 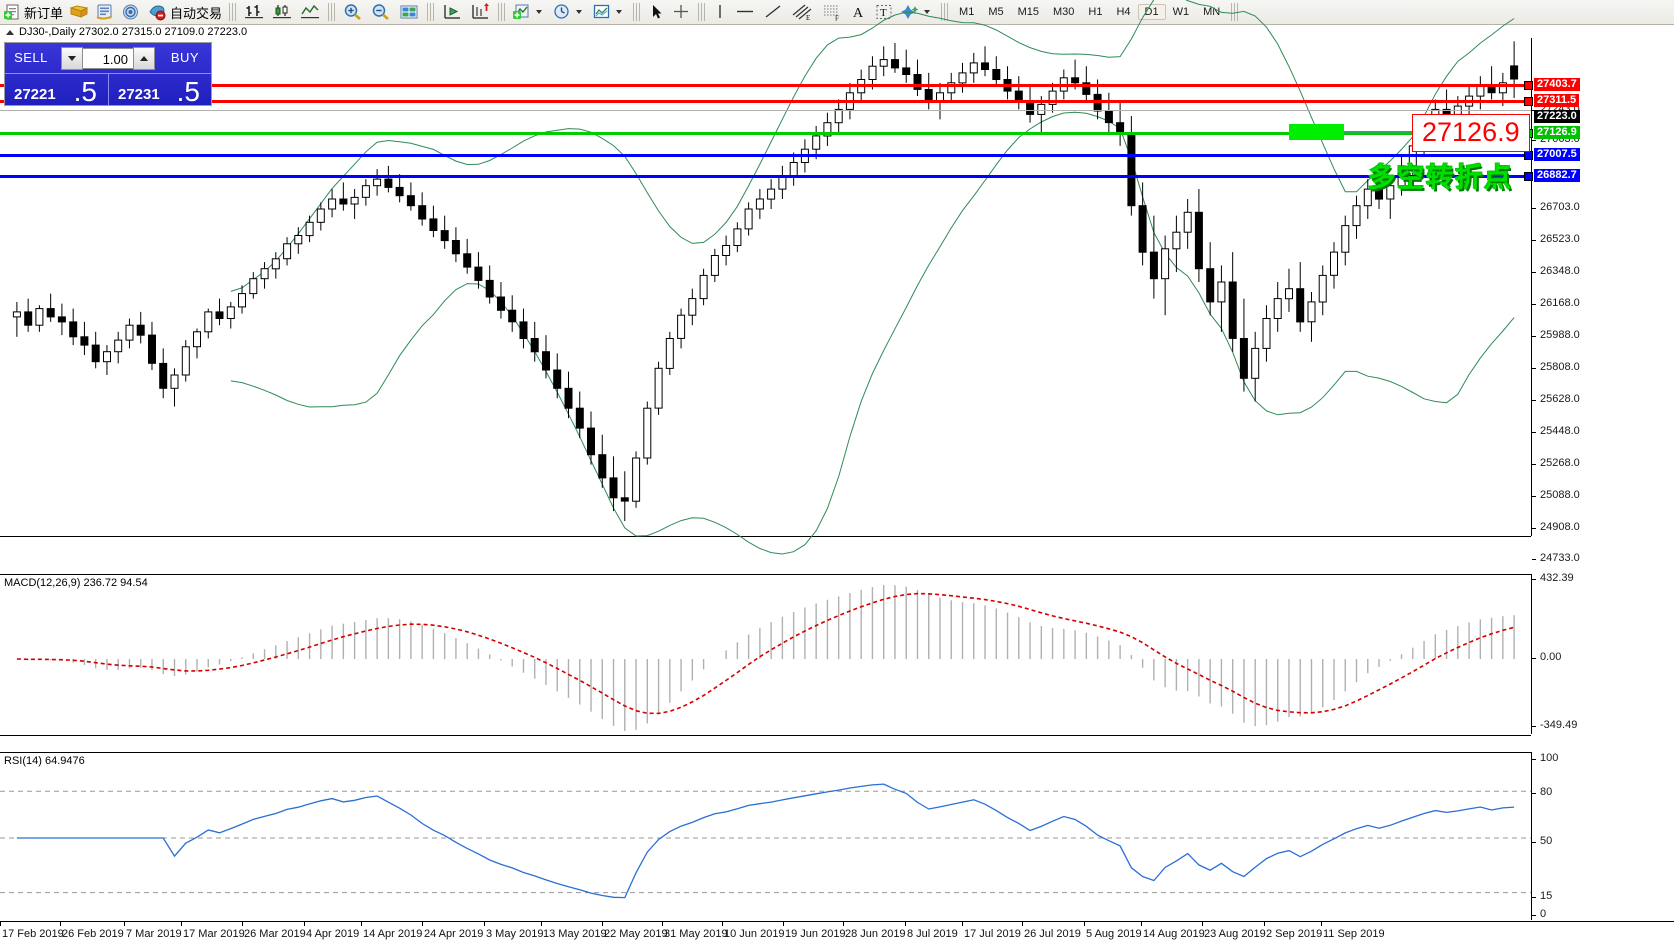 I want to click on auto-trading-button: 自动交易, so click(x=184, y=12).